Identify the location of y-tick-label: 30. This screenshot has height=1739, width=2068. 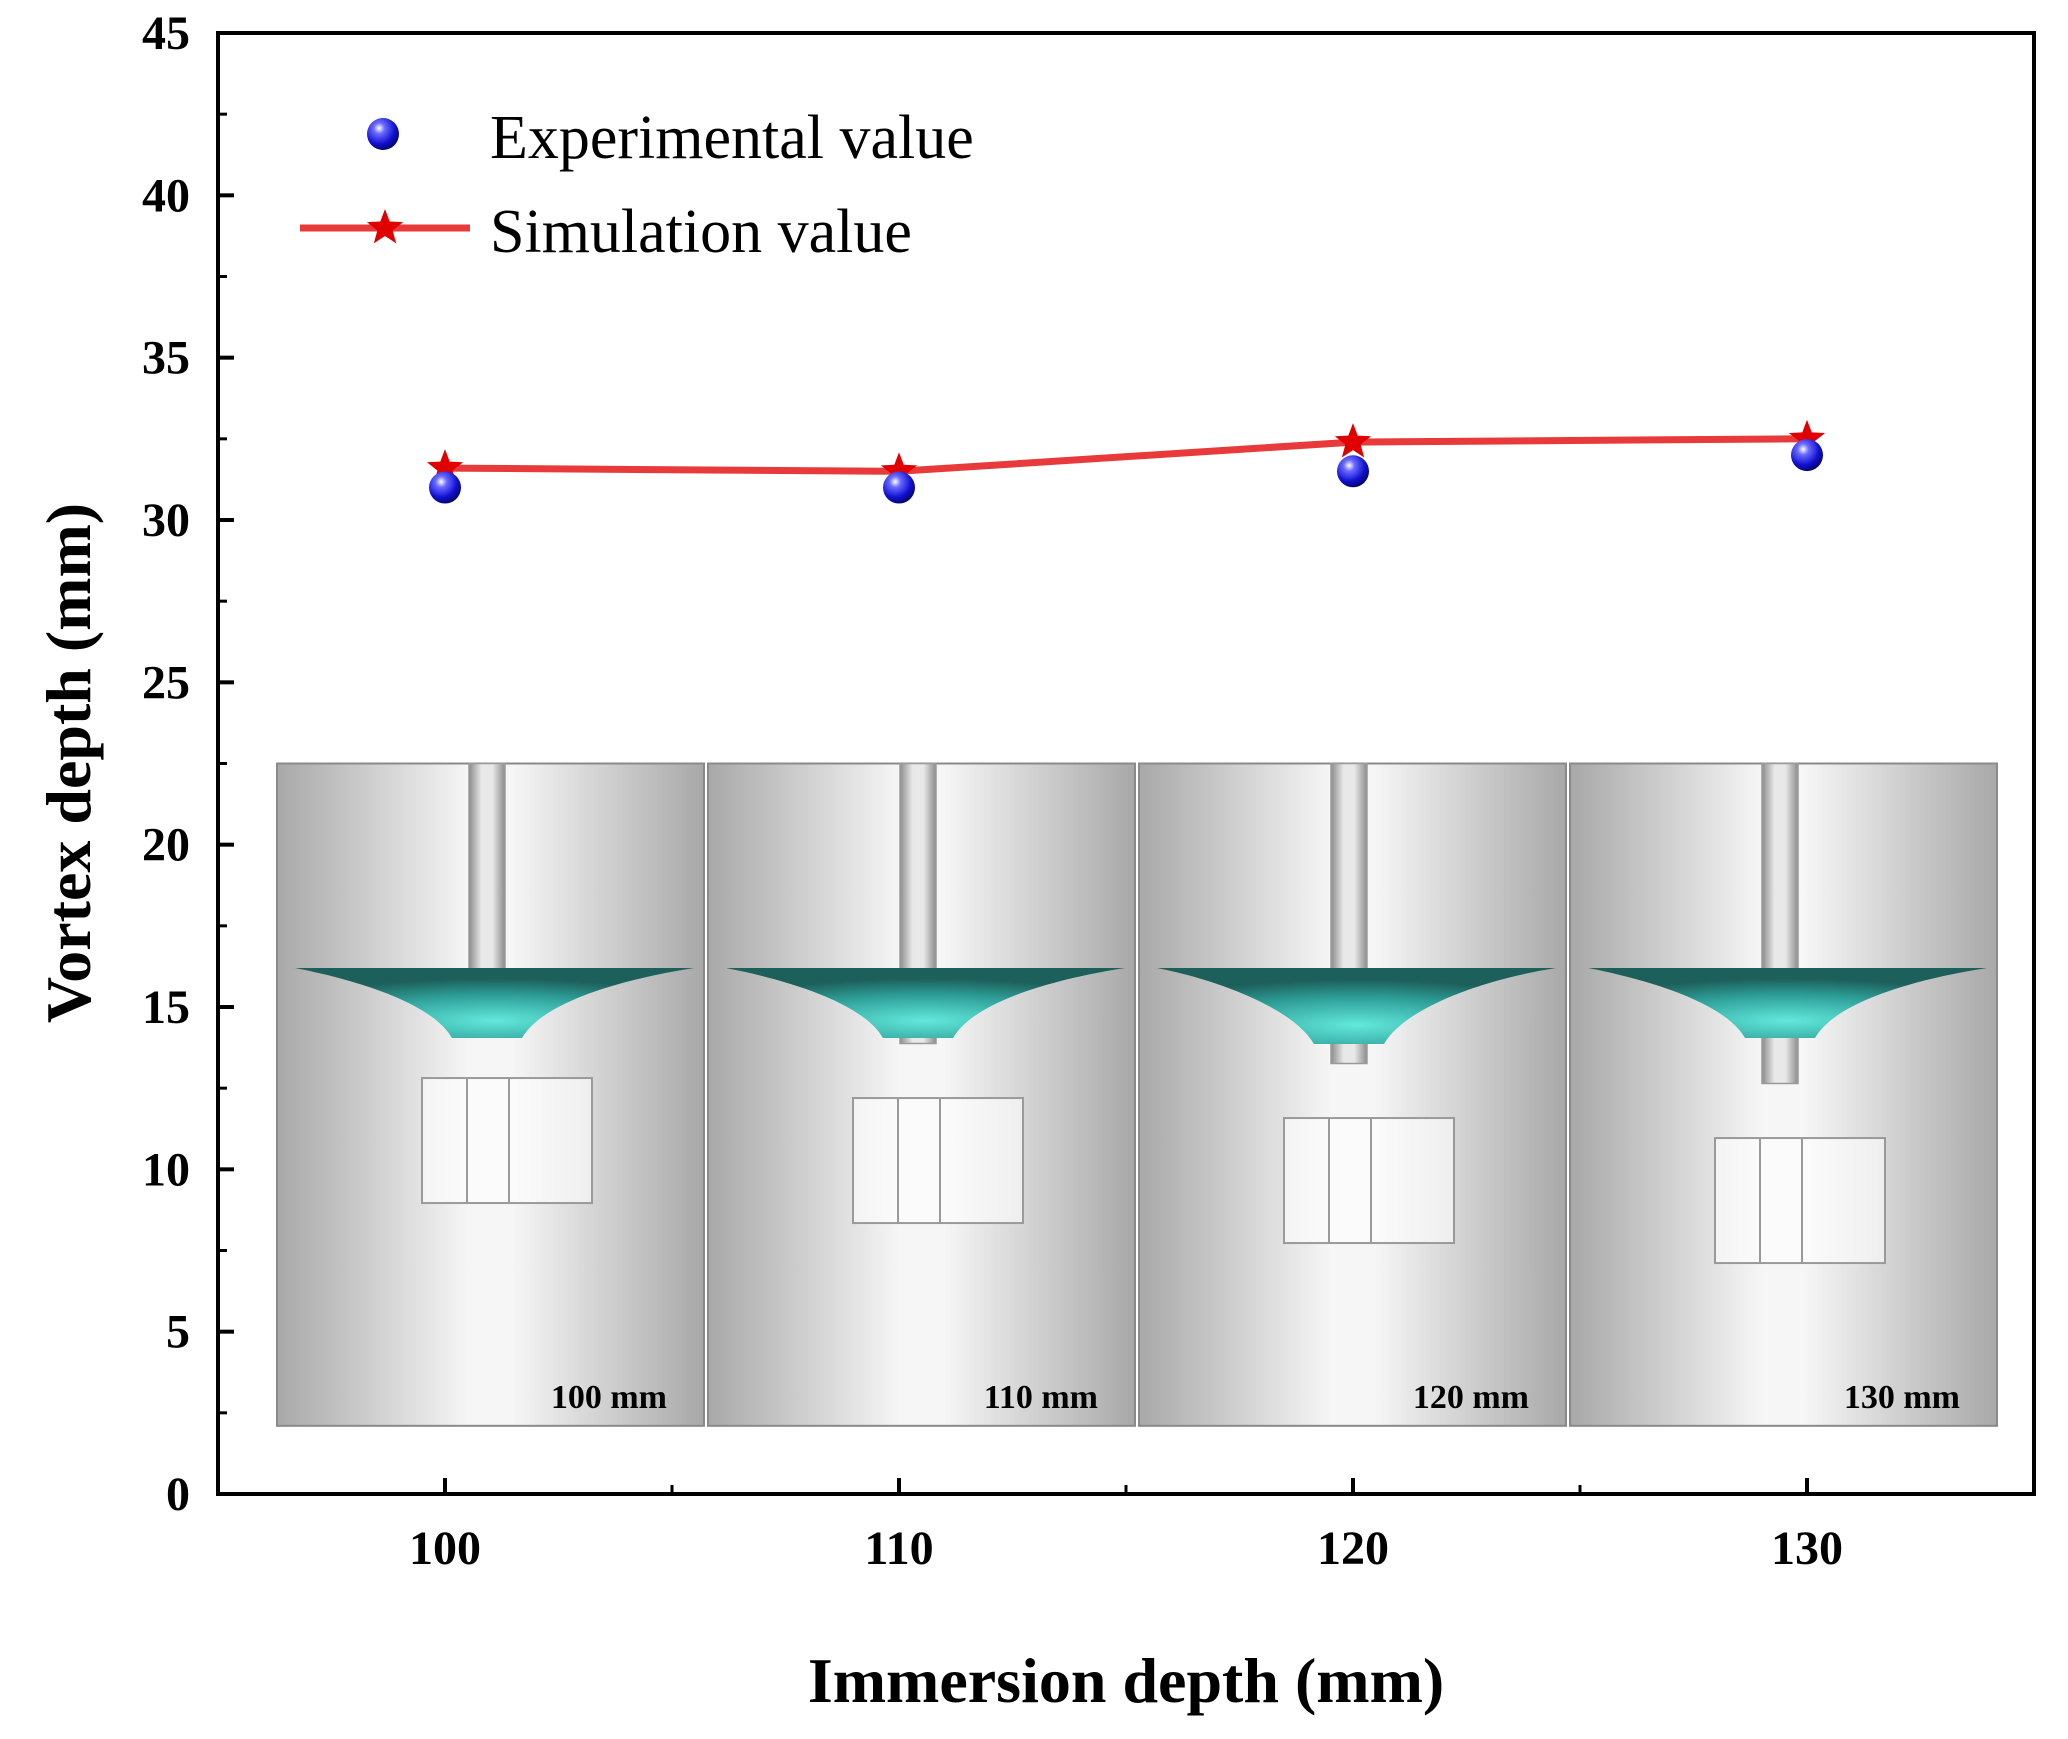
(166, 520).